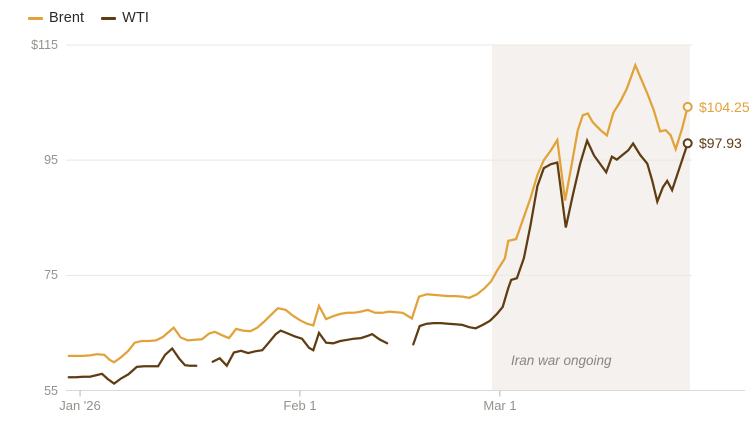 This screenshot has width=753, height=427. I want to click on y-axis-label-115: $115, so click(44, 45).